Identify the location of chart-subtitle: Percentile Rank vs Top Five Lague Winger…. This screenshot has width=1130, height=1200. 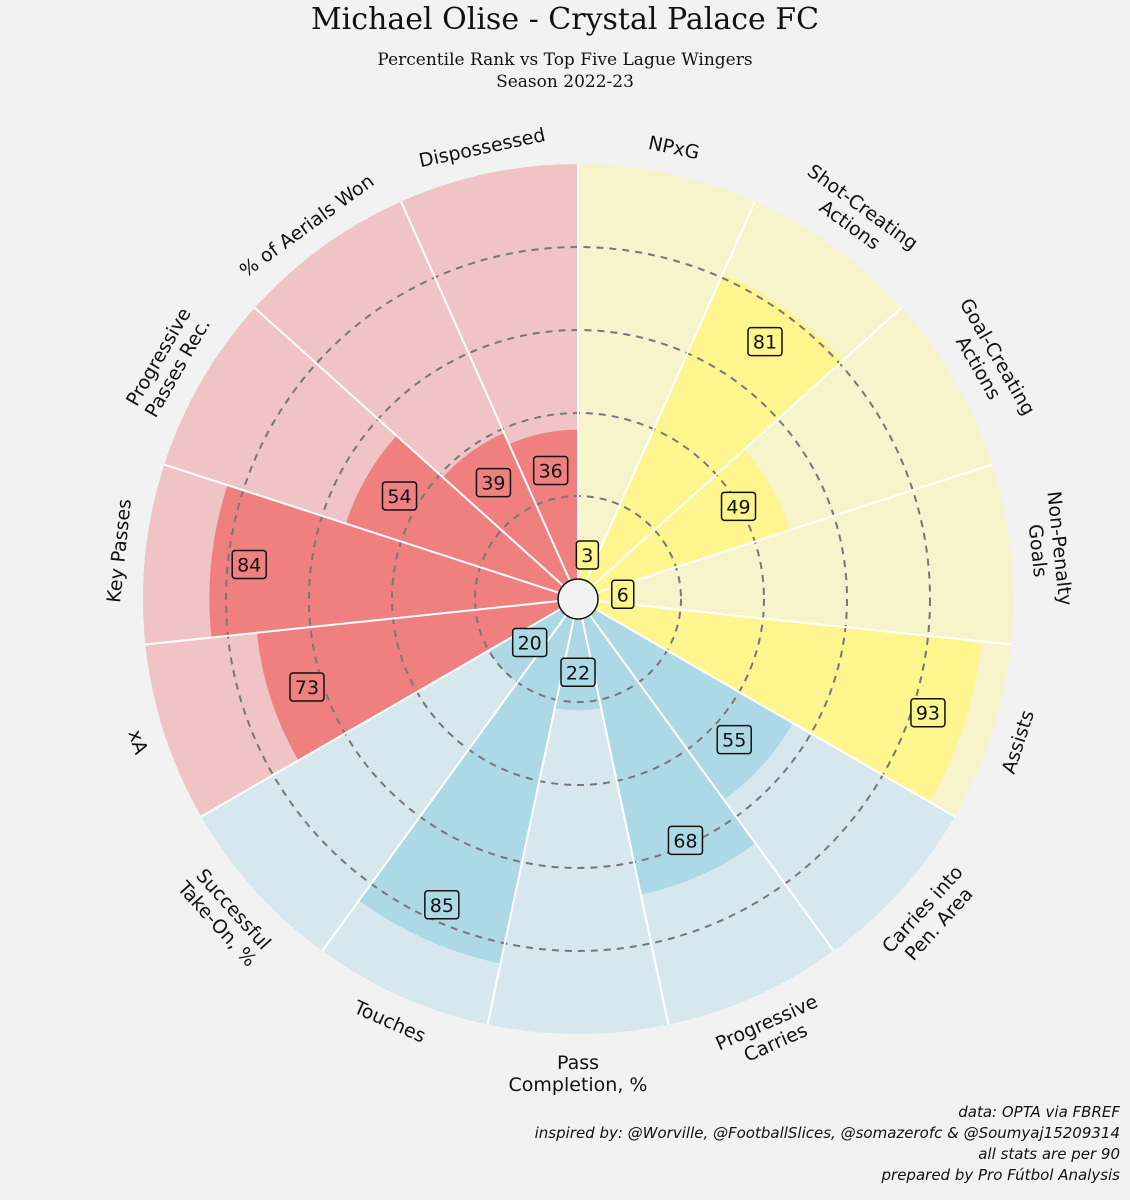
(565, 60).